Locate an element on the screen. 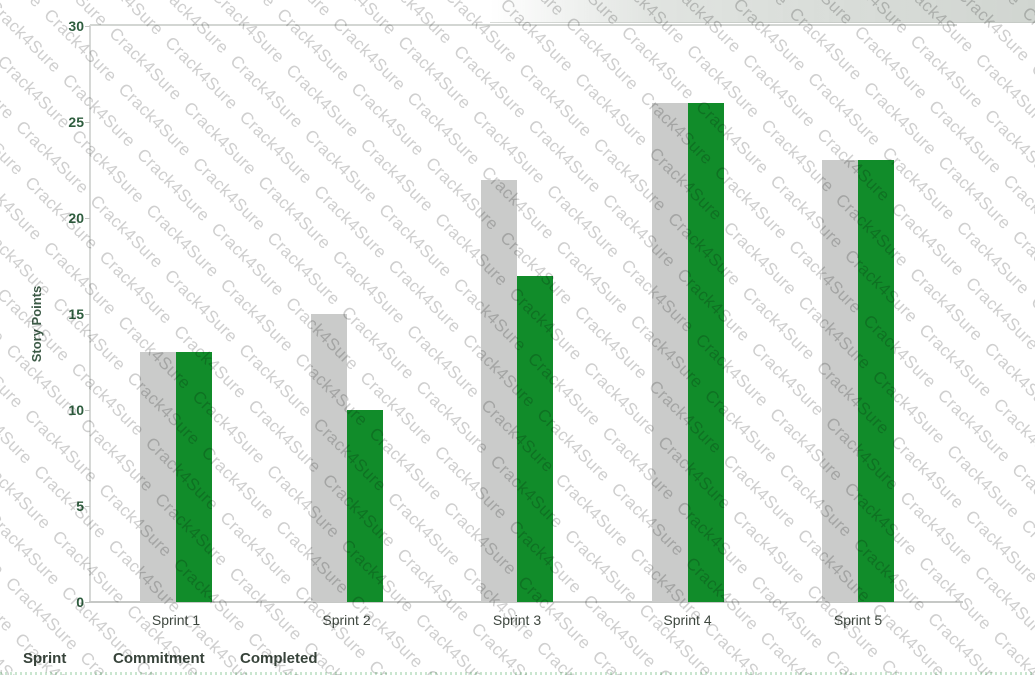 The width and height of the screenshot is (1035, 675). legend-commitment: Commitment is located at coordinates (159, 658).